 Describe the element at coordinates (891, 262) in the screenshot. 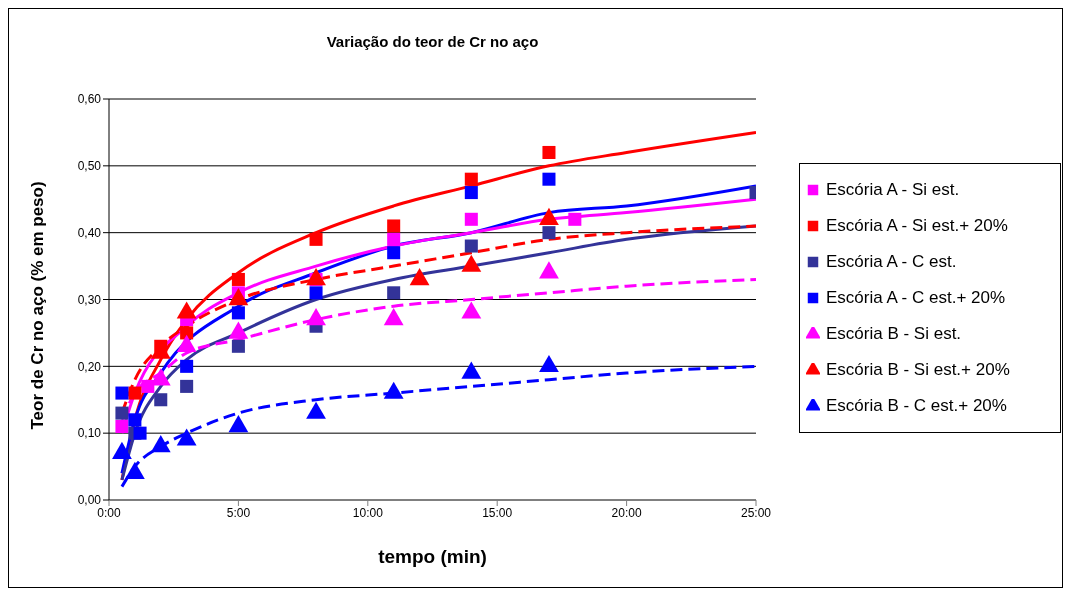

I see `legend-label: Escória A - C est.` at that location.